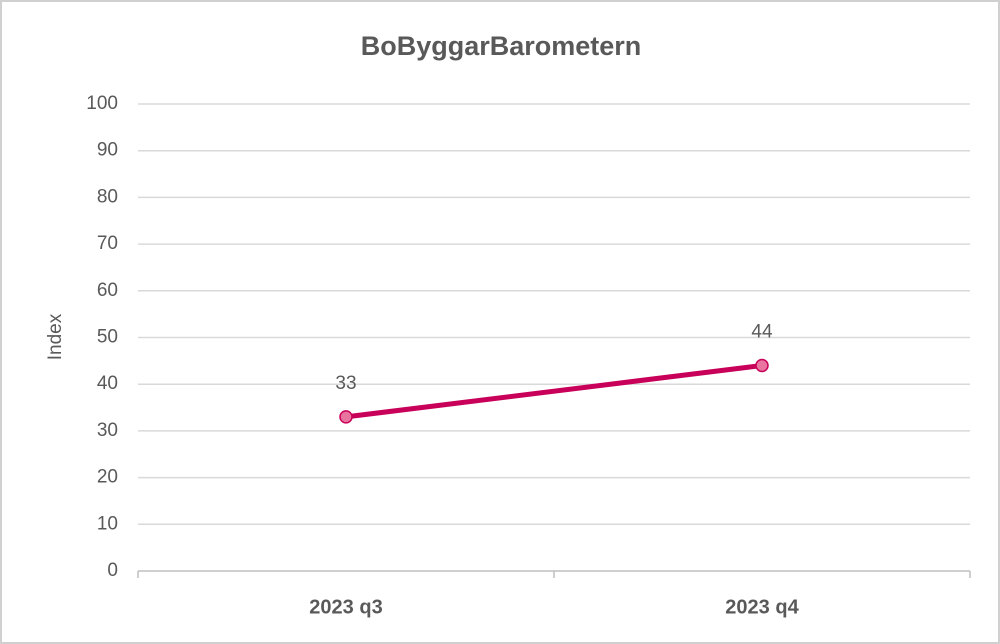 The height and width of the screenshot is (644, 1000). I want to click on data-label: 44, so click(762, 332).